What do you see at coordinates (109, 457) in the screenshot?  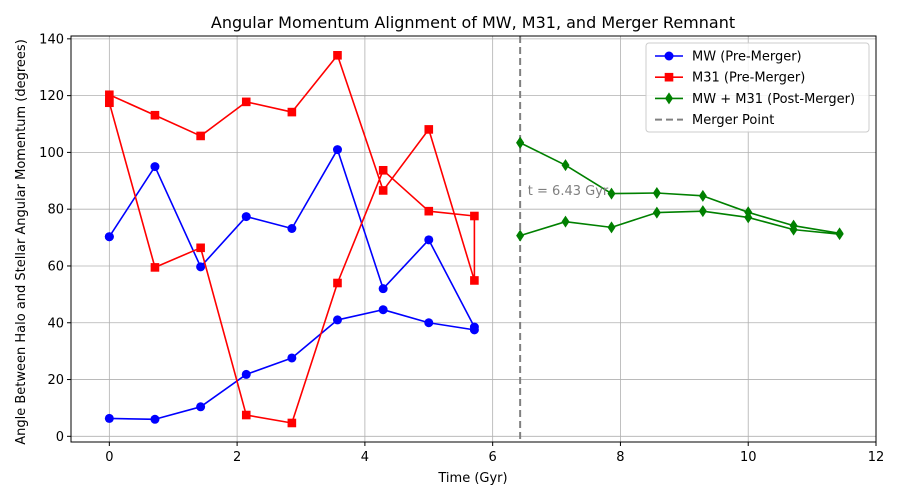 I see `x-tick-label: 0` at bounding box center [109, 457].